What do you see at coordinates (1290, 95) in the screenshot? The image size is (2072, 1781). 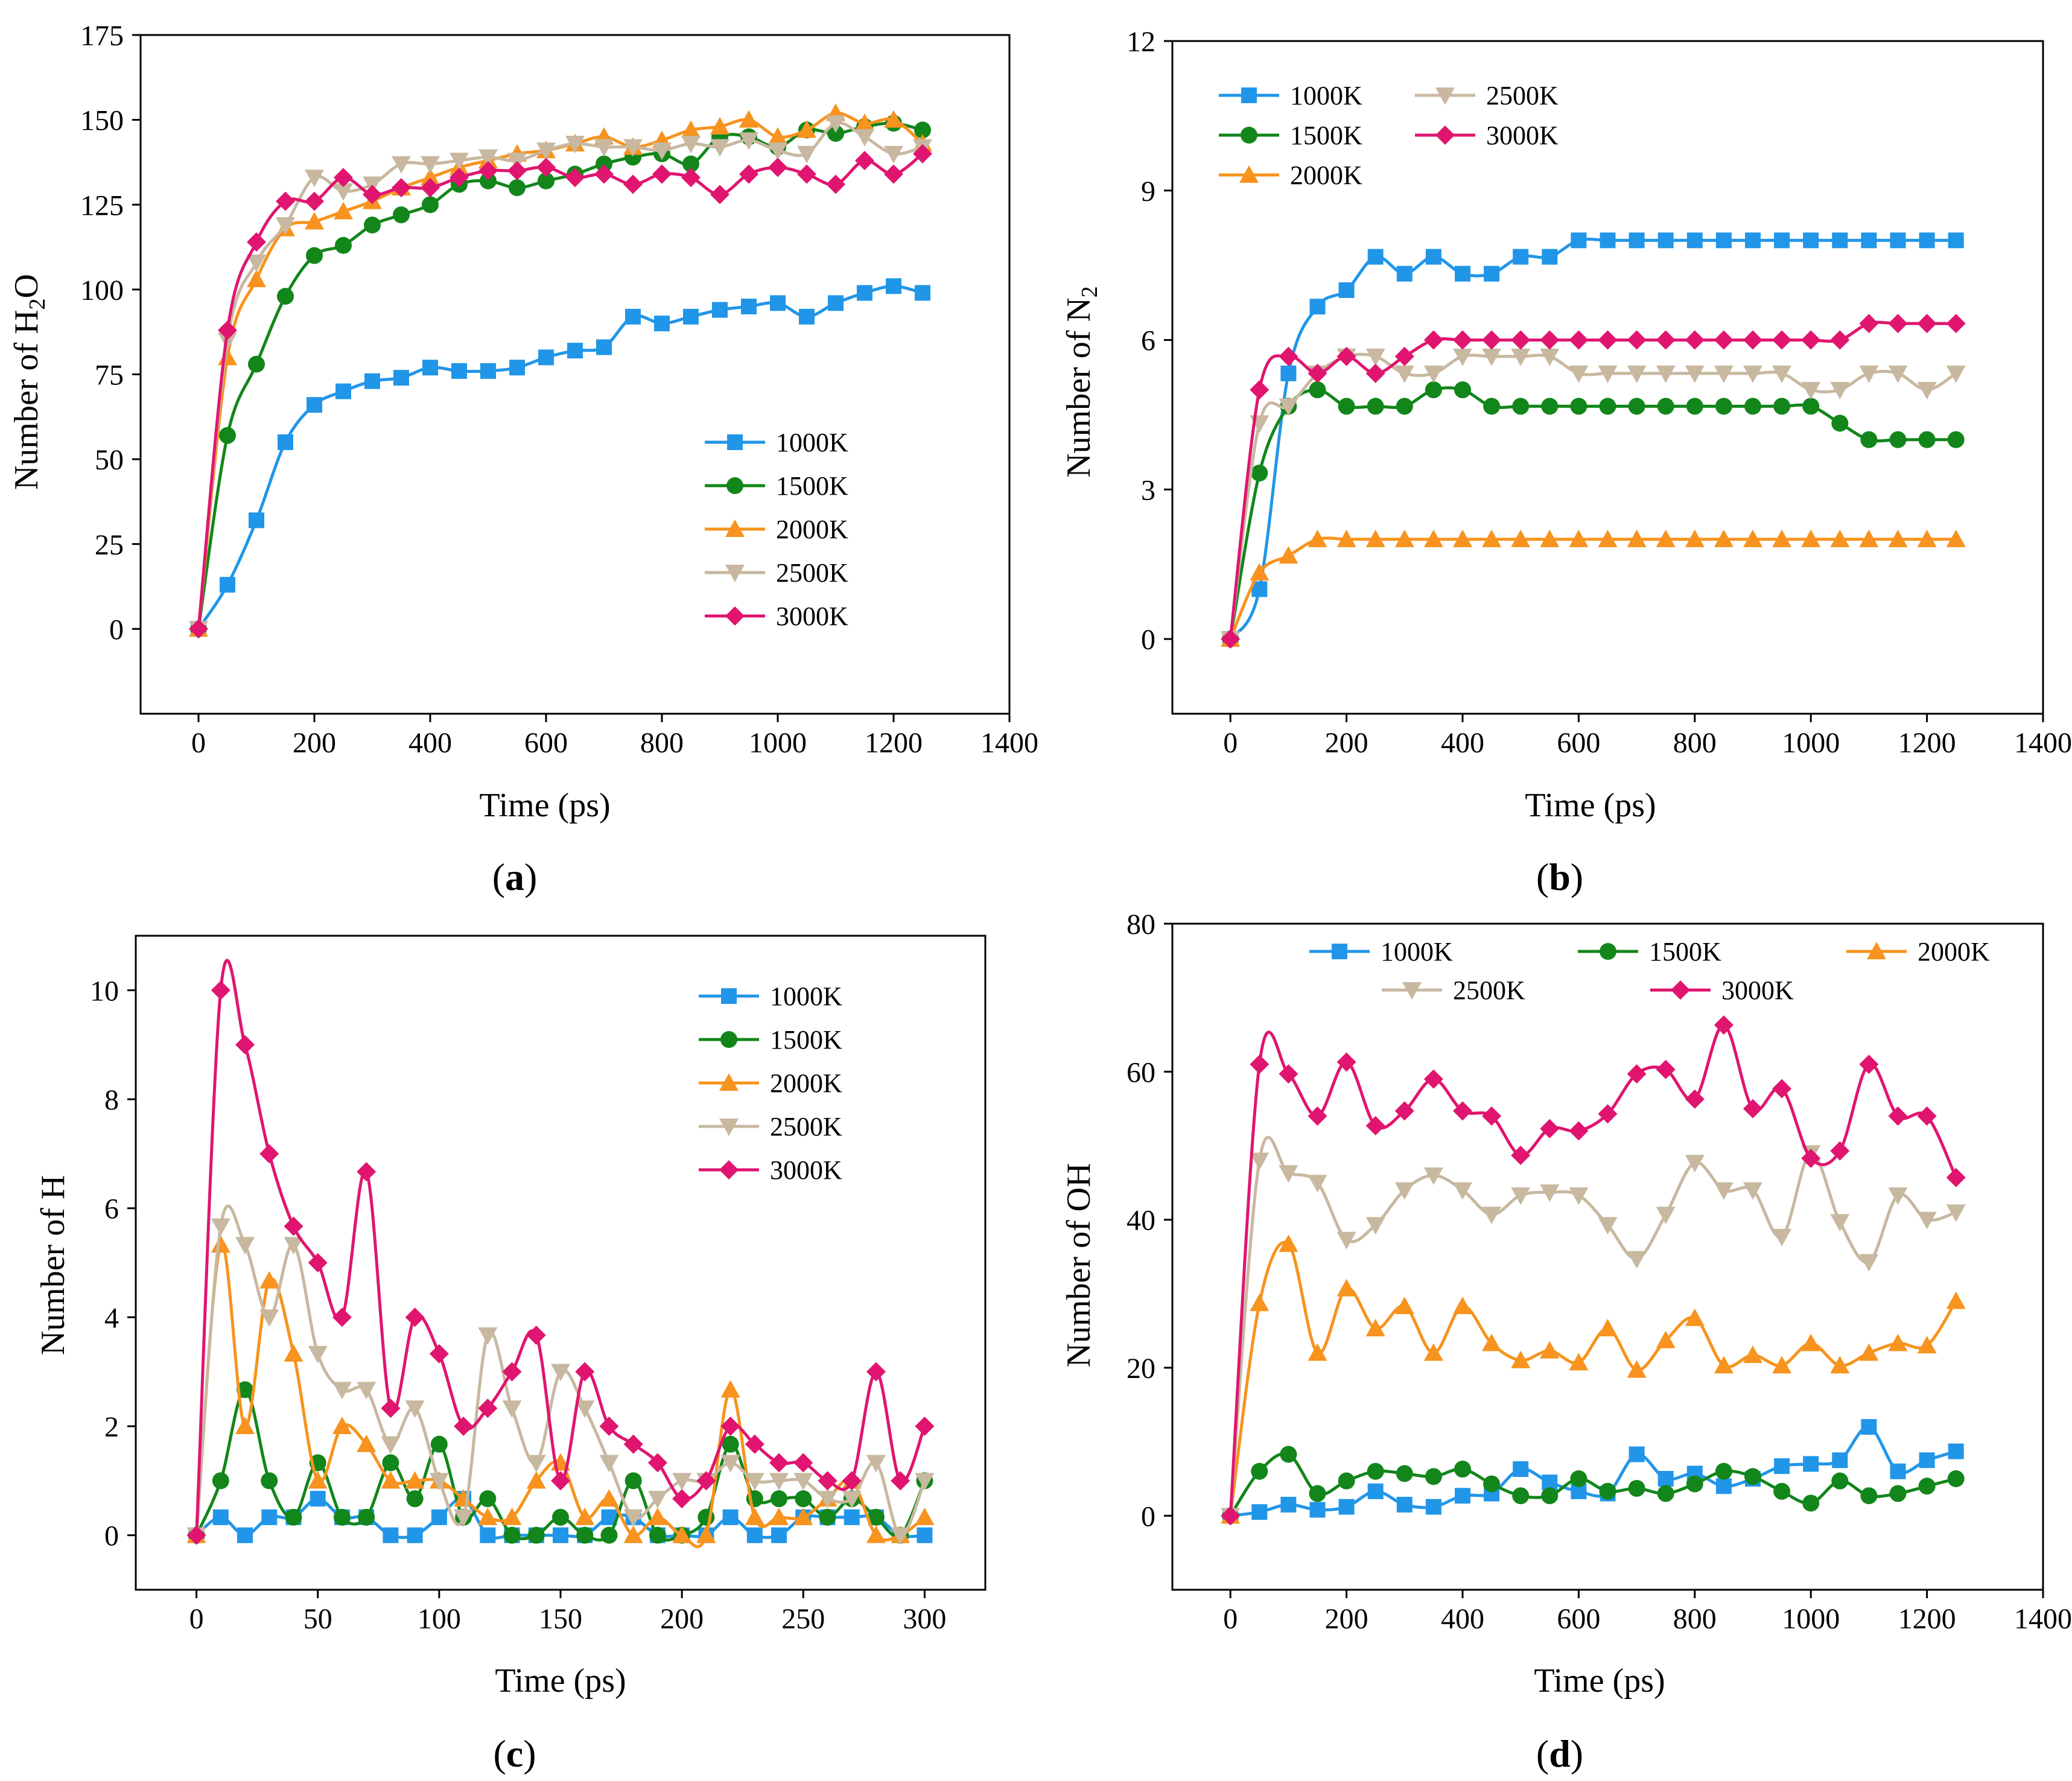 I see `legend-item-1000K: 1000K` at bounding box center [1290, 95].